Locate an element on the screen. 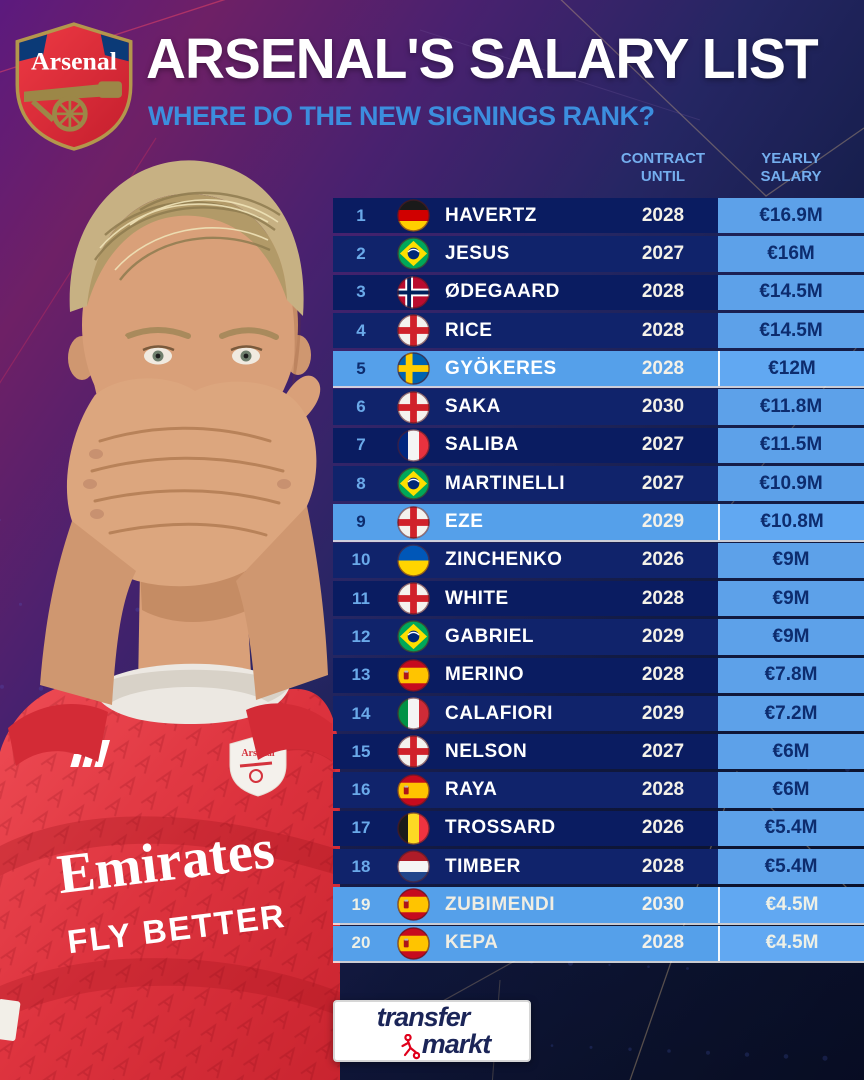 The width and height of the screenshot is (864, 1080). player-name: GYÖKERES is located at coordinates (501, 368).